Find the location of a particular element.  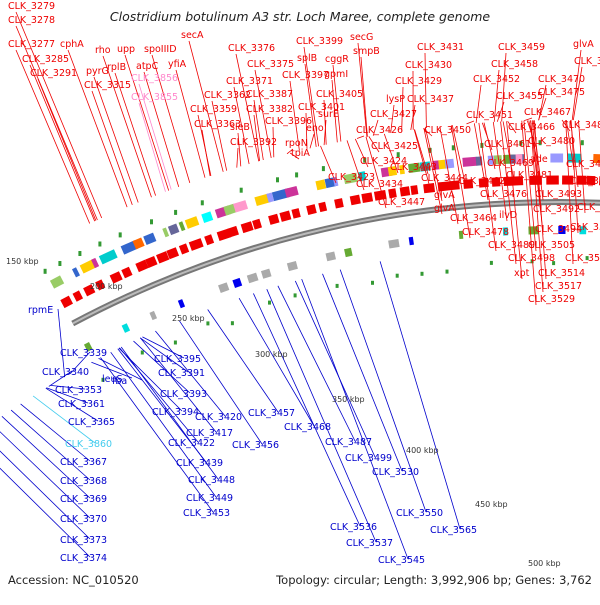

forward-gene-label: rho is located at coordinates (103, 50).